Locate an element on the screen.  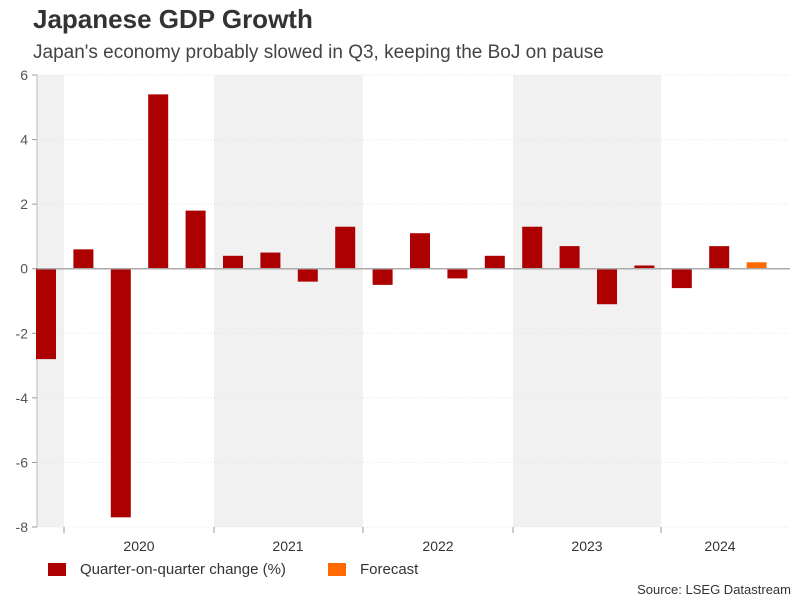
y-tick-label: -8 is located at coordinates (22, 527).